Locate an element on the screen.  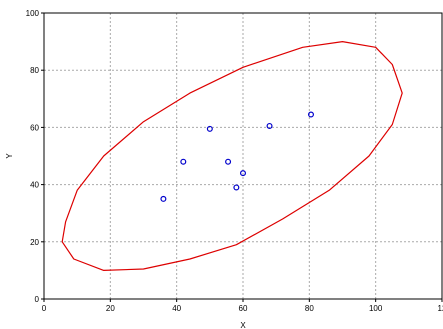
y-axis-label: Y is located at coordinates (9, 156).